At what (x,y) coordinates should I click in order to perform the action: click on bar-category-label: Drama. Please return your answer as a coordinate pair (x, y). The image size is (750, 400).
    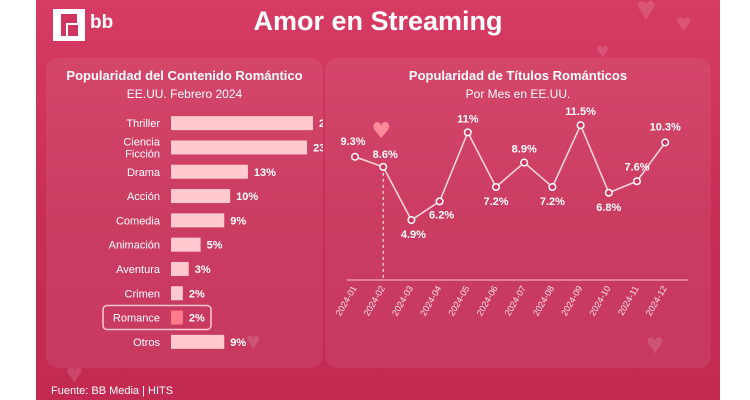
    Looking at the image, I should click on (144, 173).